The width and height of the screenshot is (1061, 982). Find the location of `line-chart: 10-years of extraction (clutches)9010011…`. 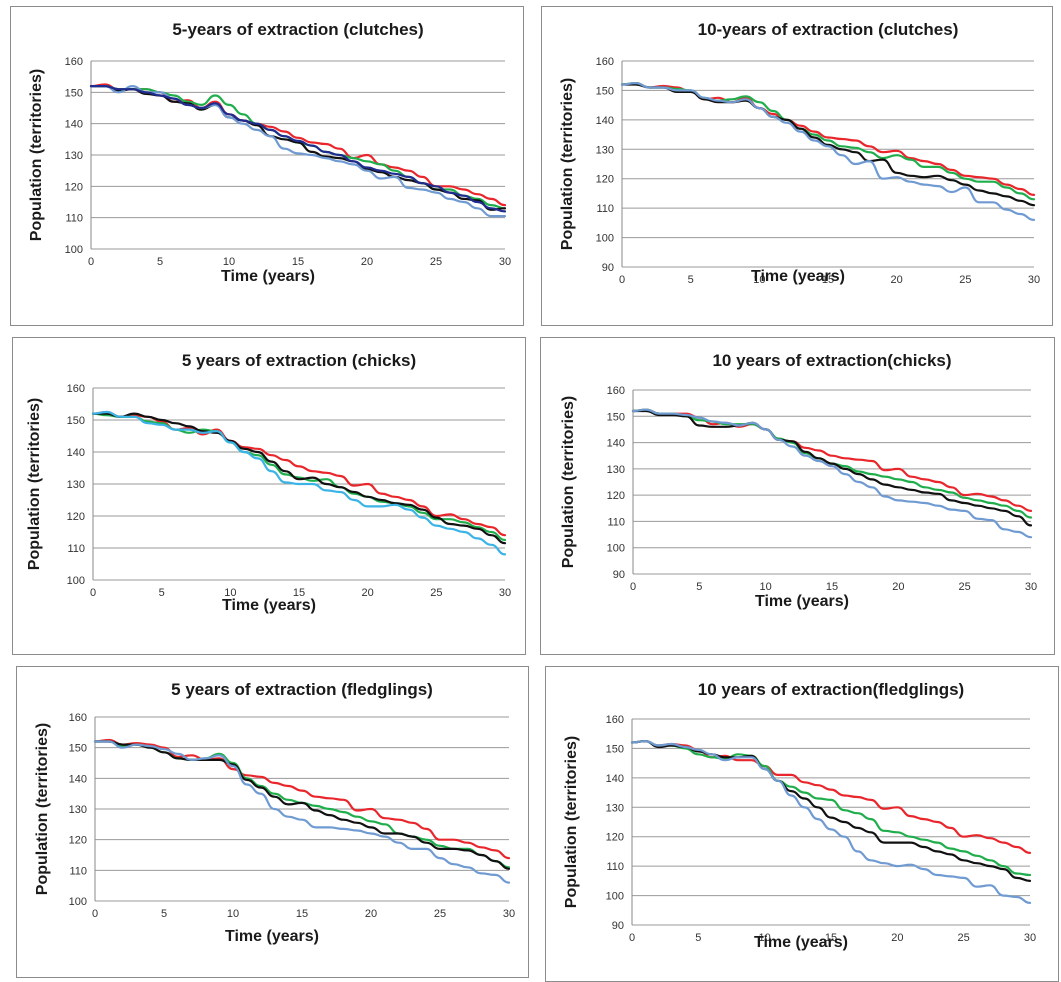

line-chart: 10-years of extraction (clutches)9010011… is located at coordinates (799, 153).